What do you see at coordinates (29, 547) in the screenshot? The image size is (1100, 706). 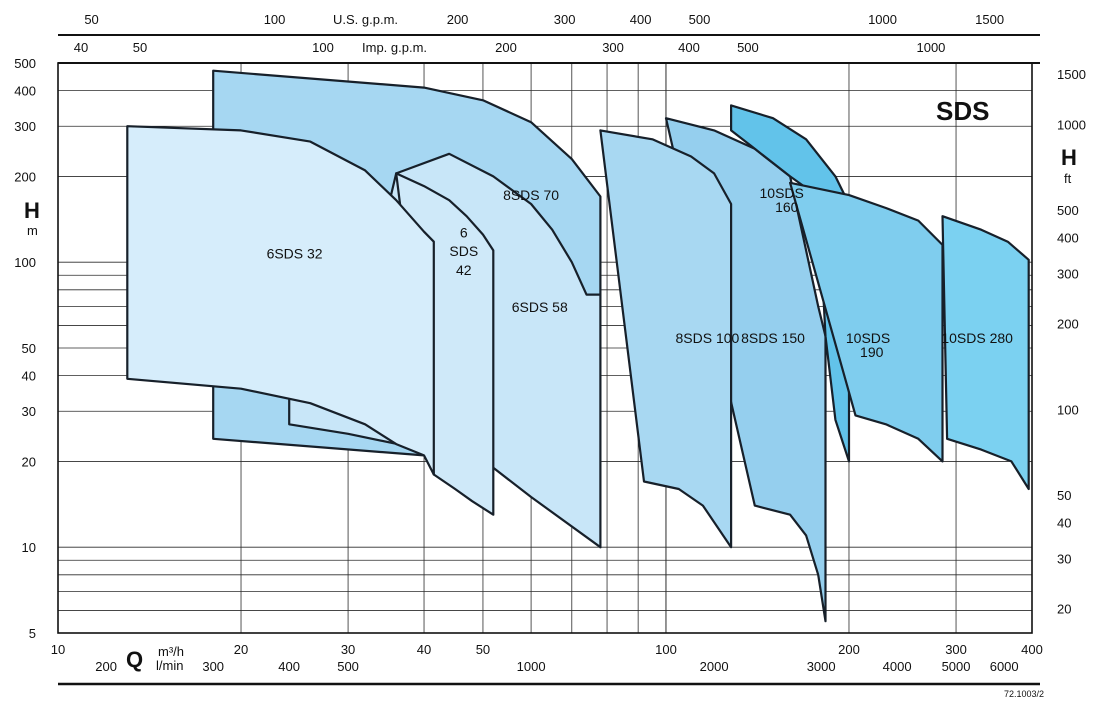 I see `y-tick-label-m: 10` at bounding box center [29, 547].